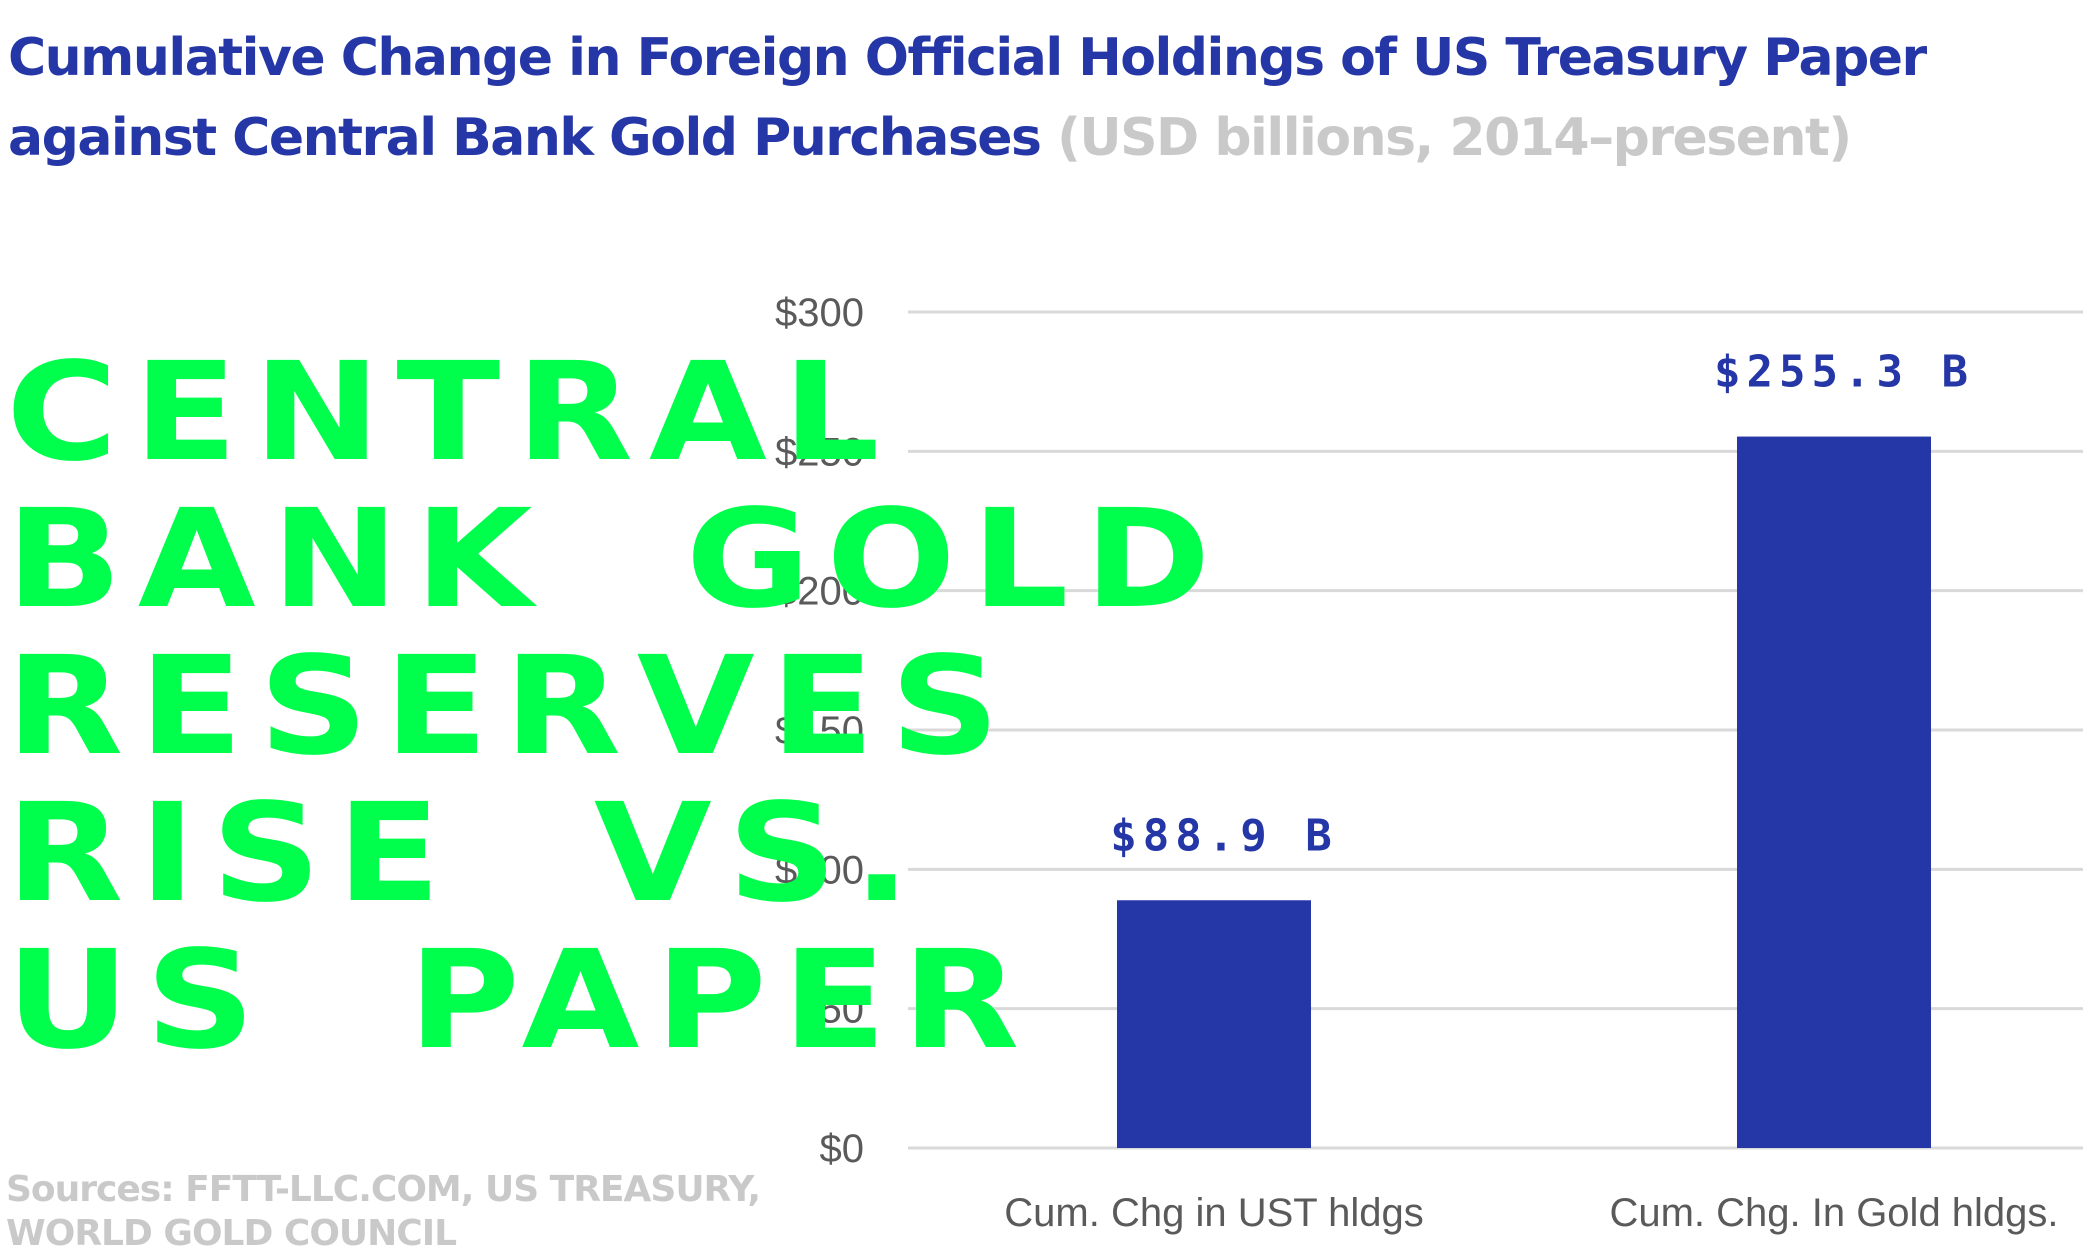 This screenshot has width=2083, height=1250. Describe the element at coordinates (1213, 1213) in the screenshot. I see `category-label-1: Cum. Chg in UST hldgs` at that location.